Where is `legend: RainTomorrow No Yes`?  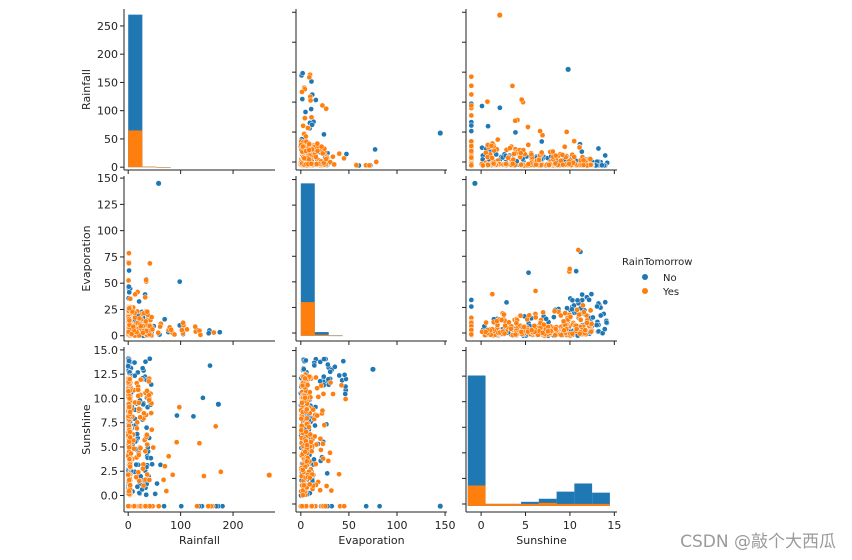
legend: RainTomorrow No Yes is located at coordinates (657, 277).